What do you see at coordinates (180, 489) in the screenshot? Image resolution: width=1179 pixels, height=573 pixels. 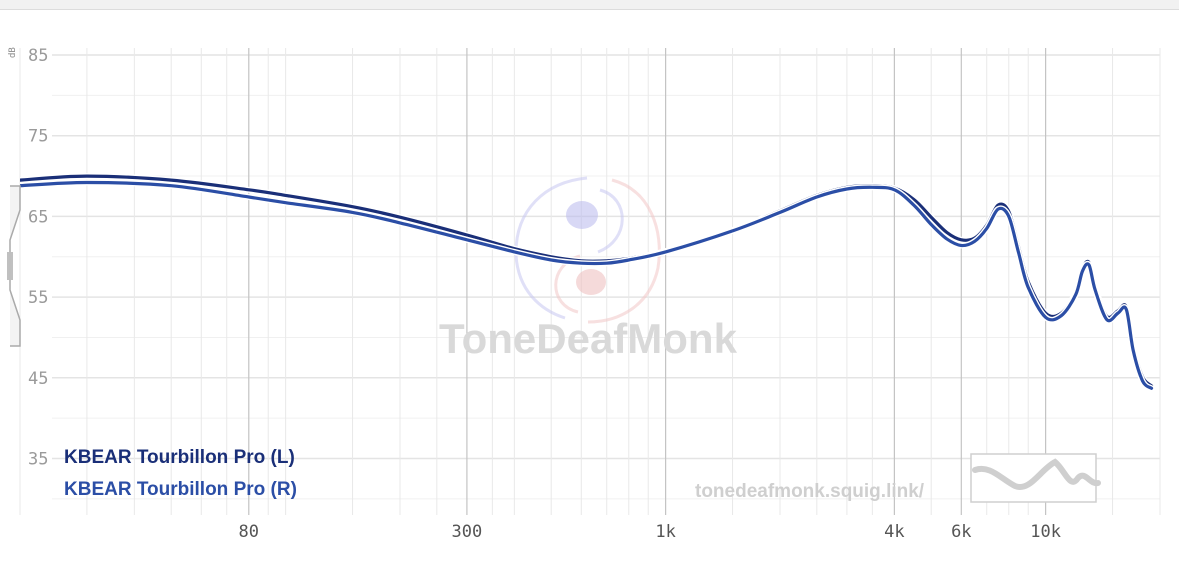 I see `legend-item-right: KBEAR Tourbillon Pro (R)` at bounding box center [180, 489].